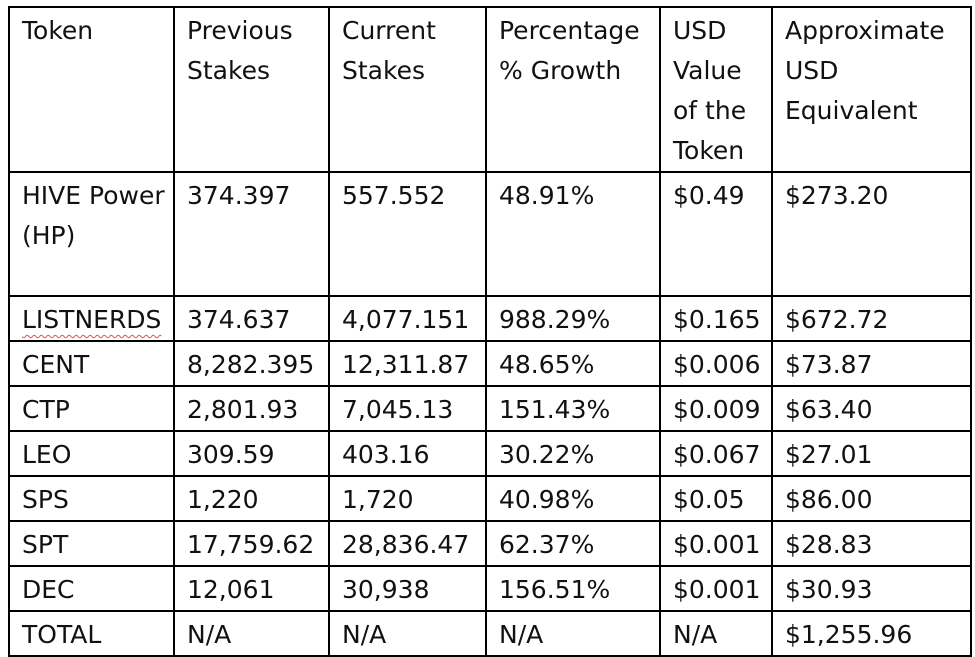 Image resolution: width=975 pixels, height=657 pixels. I want to click on cell-growth: 62.37%, so click(573, 543).